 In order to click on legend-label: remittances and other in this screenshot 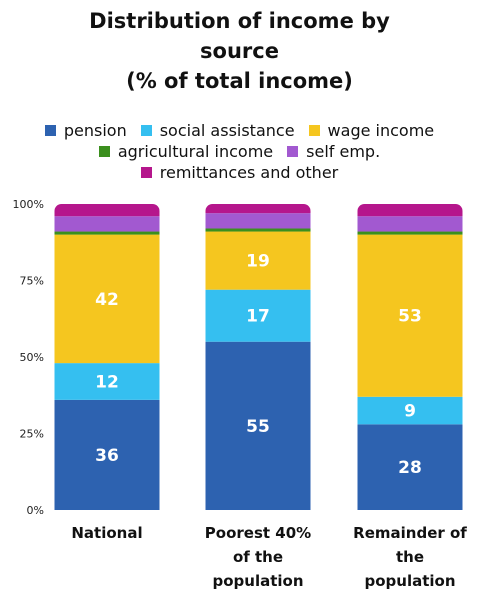, I will do `click(249, 172)`.